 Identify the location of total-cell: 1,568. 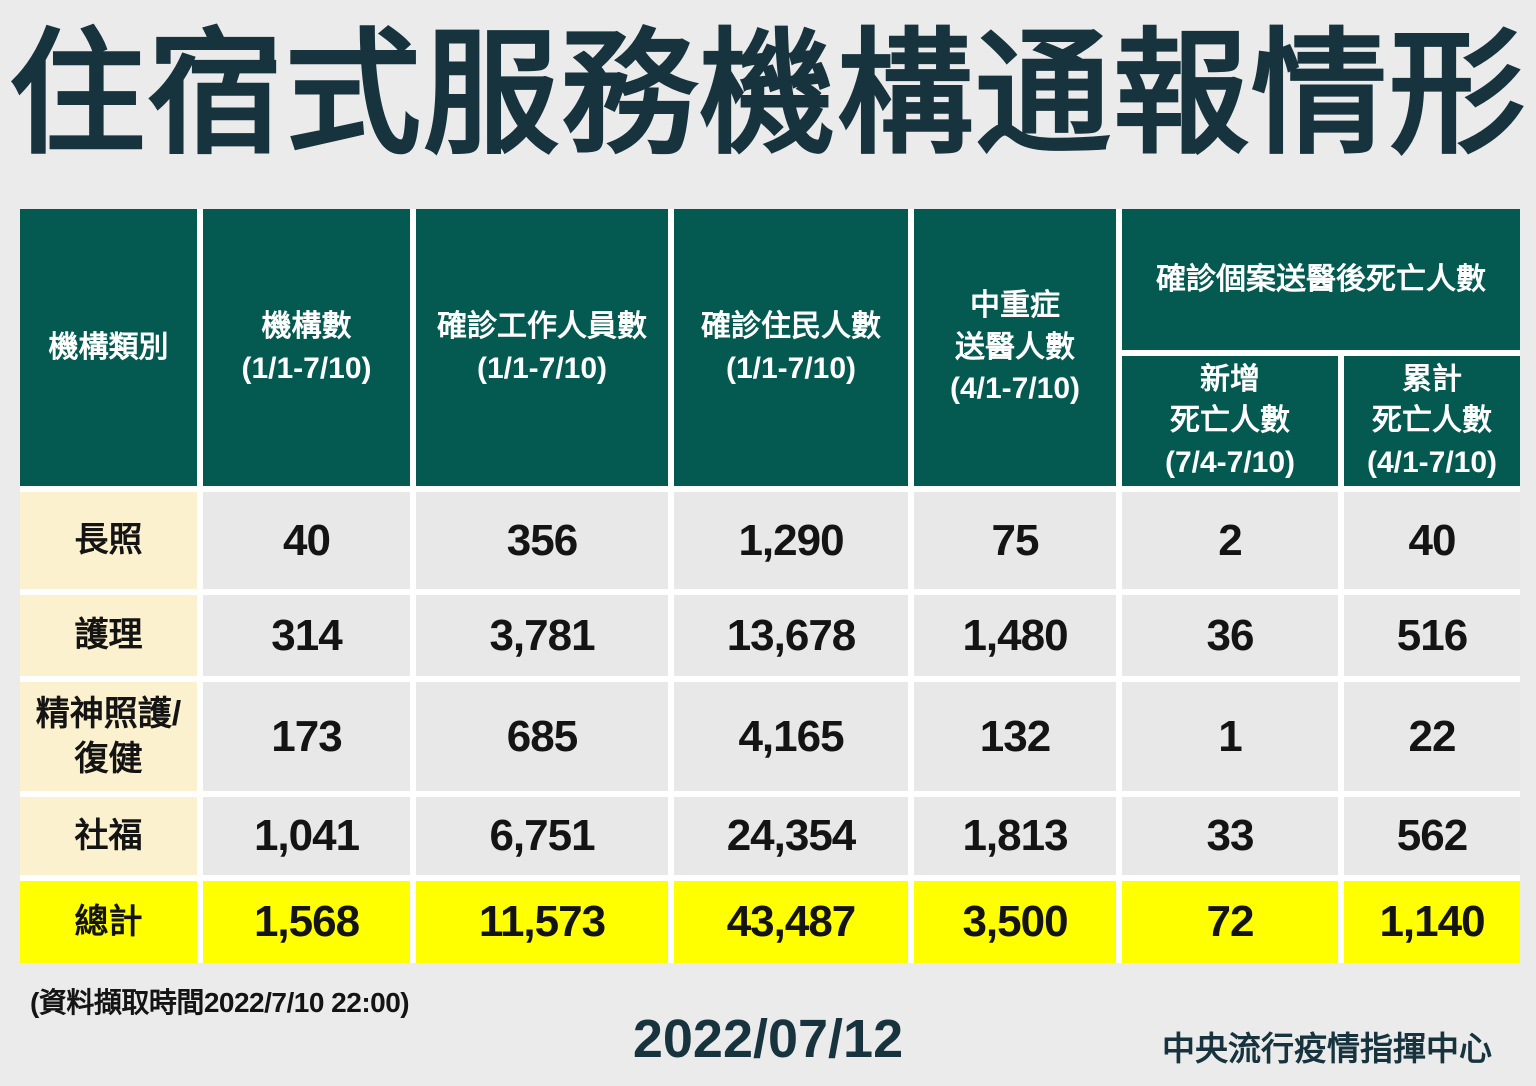
(306, 922).